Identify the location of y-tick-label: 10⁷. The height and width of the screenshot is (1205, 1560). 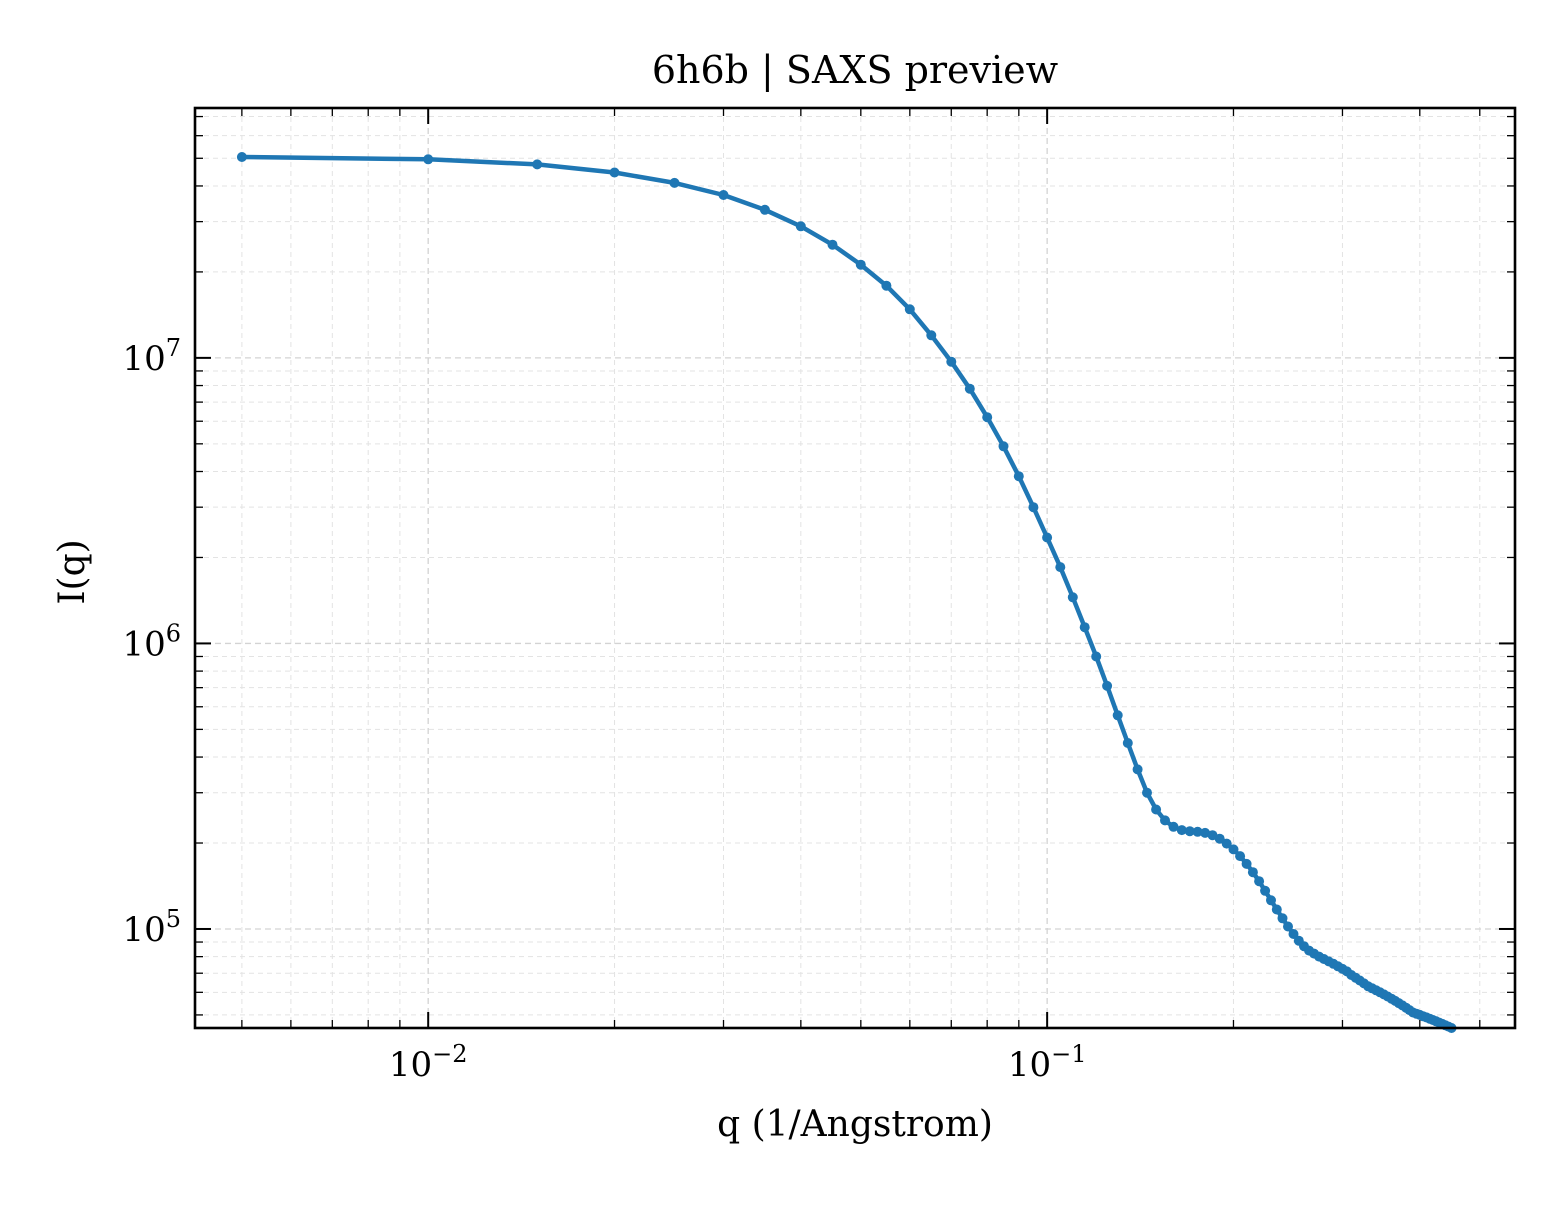
(151, 356).